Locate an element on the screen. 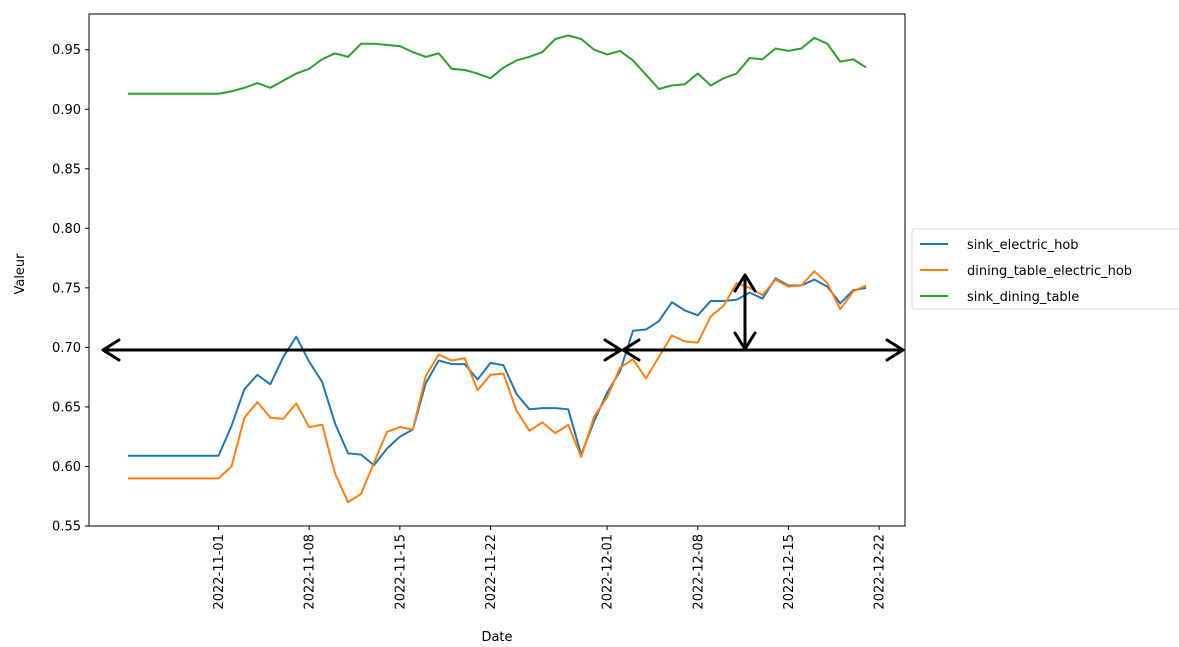 The height and width of the screenshot is (647, 1179). y-tick-label: 0.90 is located at coordinates (66, 110).